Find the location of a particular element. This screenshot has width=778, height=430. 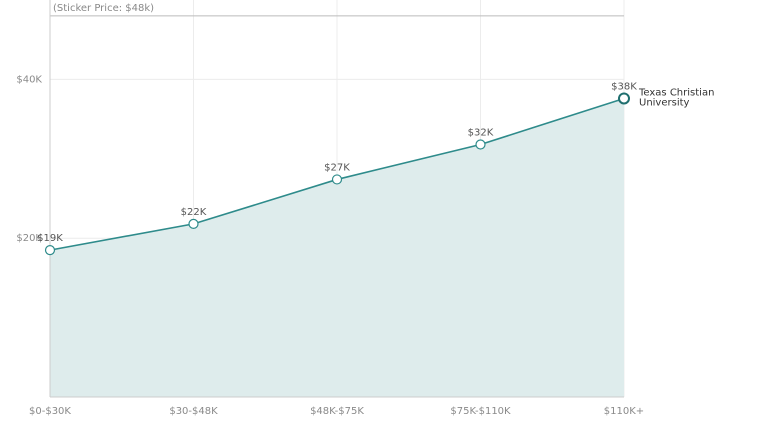

x-tick-label: $75K-$110K is located at coordinates (480, 411).